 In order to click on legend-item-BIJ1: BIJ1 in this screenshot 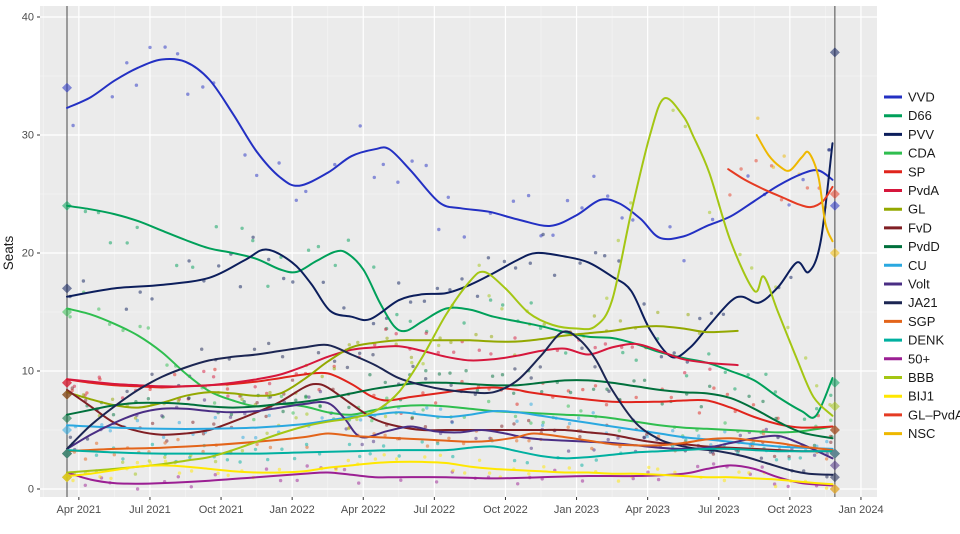, I will do `click(909, 396)`.